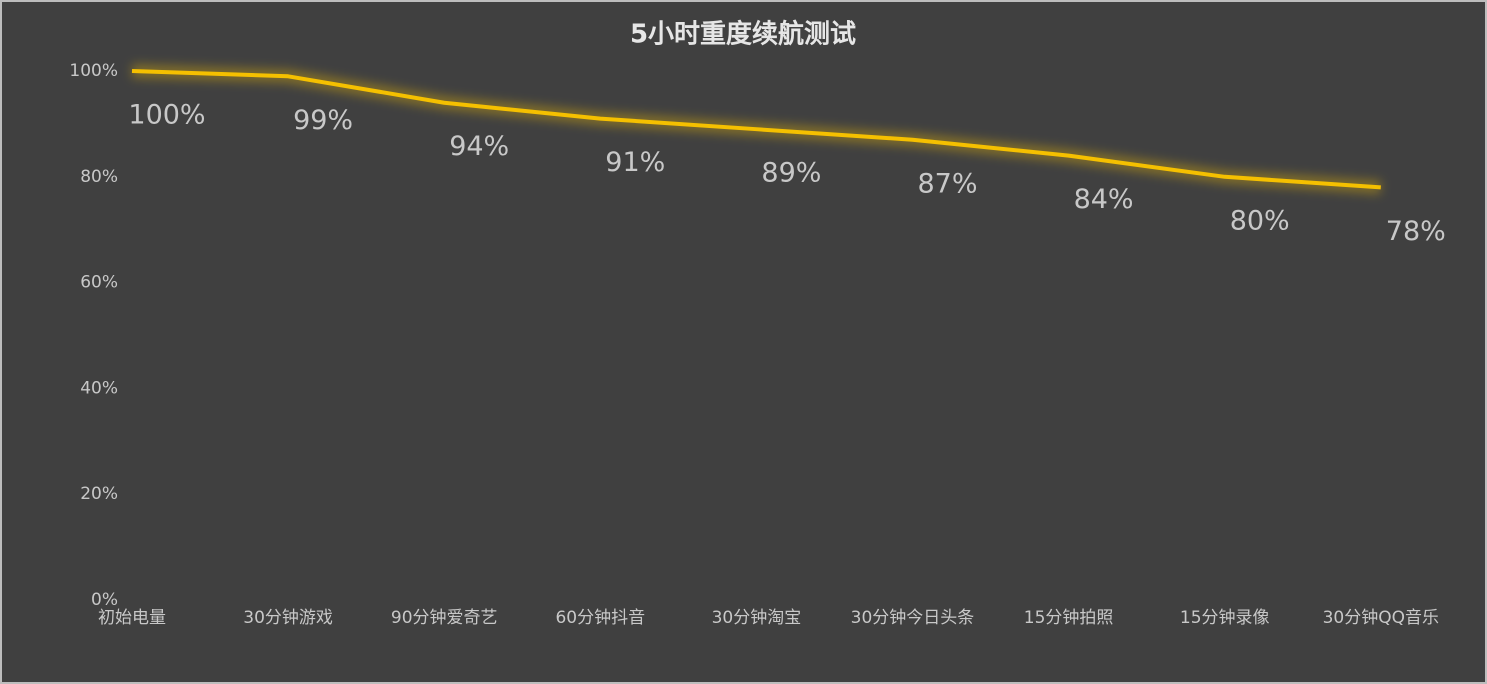 The image size is (1487, 684). Describe the element at coordinates (743, 34) in the screenshot. I see `chart-title: 5小时重度续航测试` at that location.